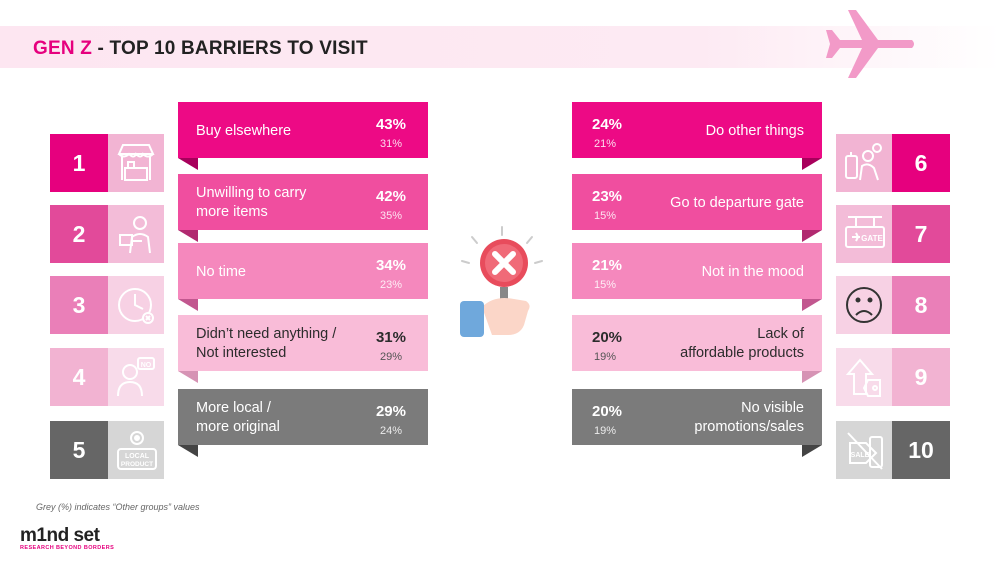 This screenshot has width=1000, height=565. Describe the element at coordinates (266, 344) in the screenshot. I see `barrier-label: Didn’t need anything / Not interested` at that location.